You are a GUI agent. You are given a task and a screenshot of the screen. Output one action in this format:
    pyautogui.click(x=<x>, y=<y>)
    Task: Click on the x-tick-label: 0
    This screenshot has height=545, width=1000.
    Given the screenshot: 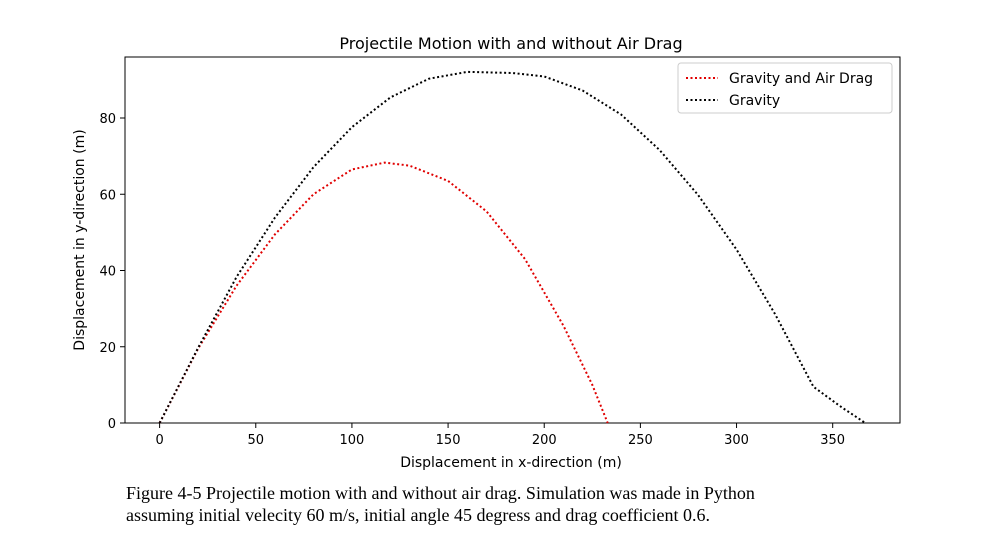 What is the action you would take?
    pyautogui.click(x=159, y=440)
    